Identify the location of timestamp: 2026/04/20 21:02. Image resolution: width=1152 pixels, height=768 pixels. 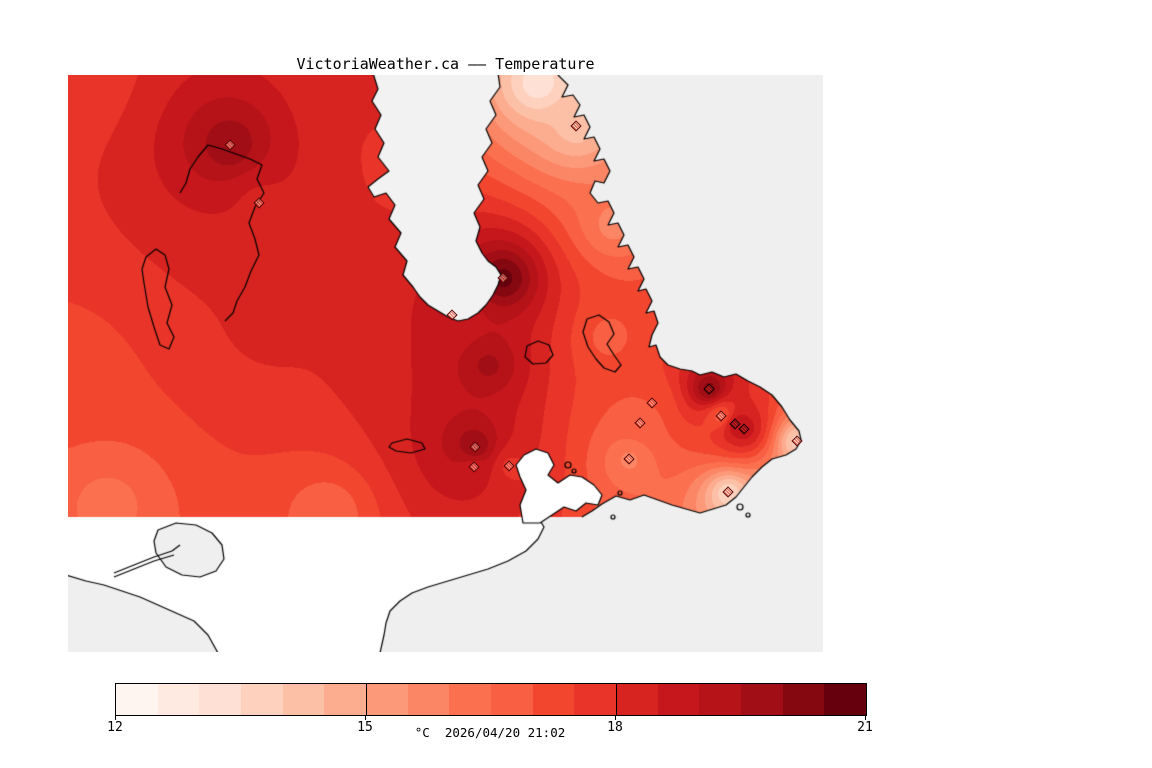
(505, 732).